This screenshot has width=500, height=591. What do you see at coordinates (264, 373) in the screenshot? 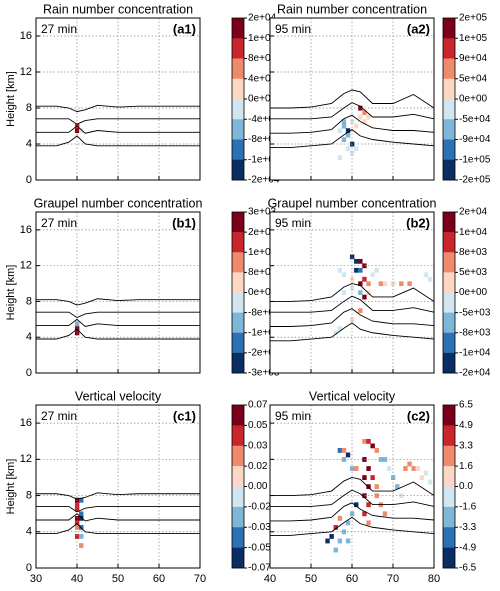
I see `colorbar-label: -3e+03` at bounding box center [264, 373].